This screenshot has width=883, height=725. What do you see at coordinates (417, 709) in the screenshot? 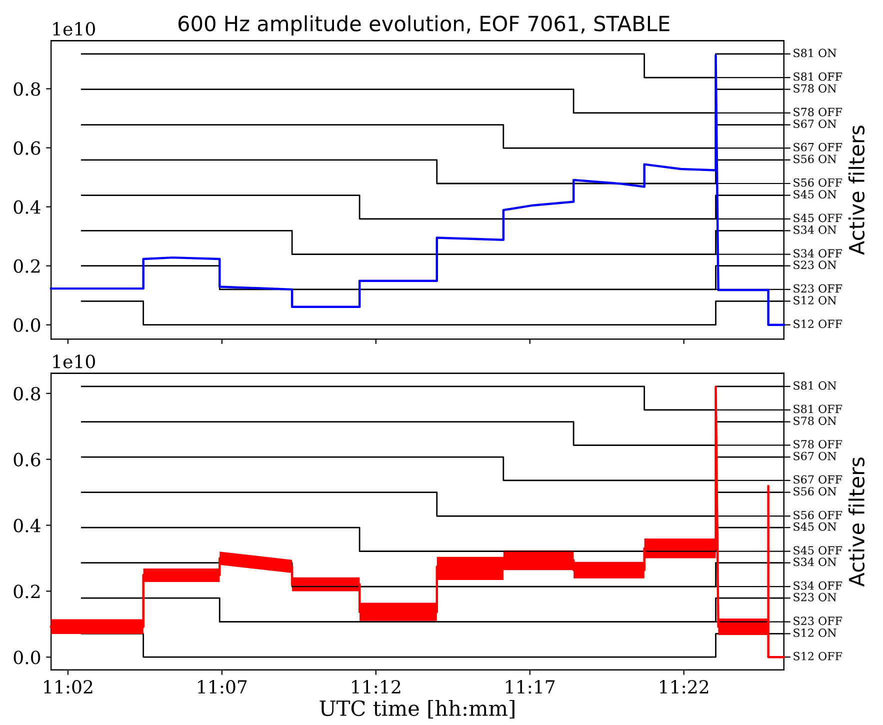
I see `x-axis-title: UTC time [hh:mm]` at bounding box center [417, 709].